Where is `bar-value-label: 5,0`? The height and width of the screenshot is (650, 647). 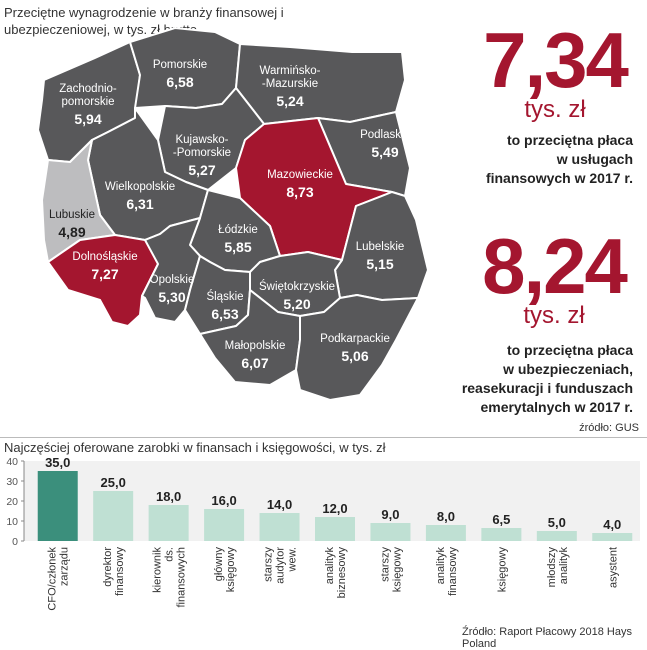
bar-value-label: 5,0 is located at coordinates (557, 522).